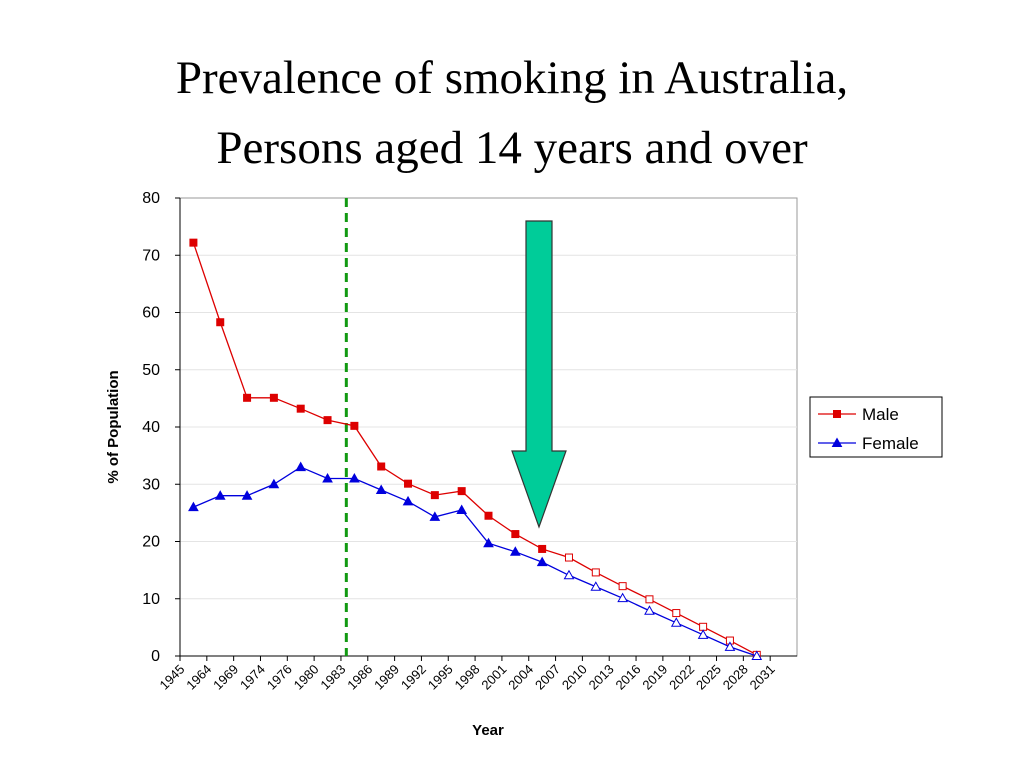 The height and width of the screenshot is (768, 1024). I want to click on legend: Male Female, so click(868, 429).